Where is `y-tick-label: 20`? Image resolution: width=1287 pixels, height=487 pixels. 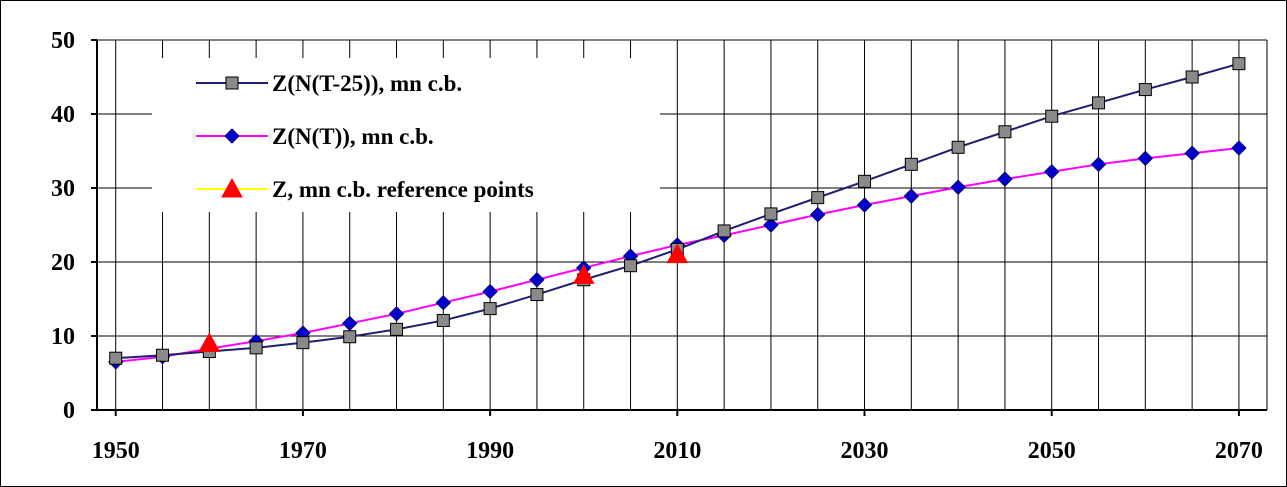 y-tick-label: 20 is located at coordinates (63, 263).